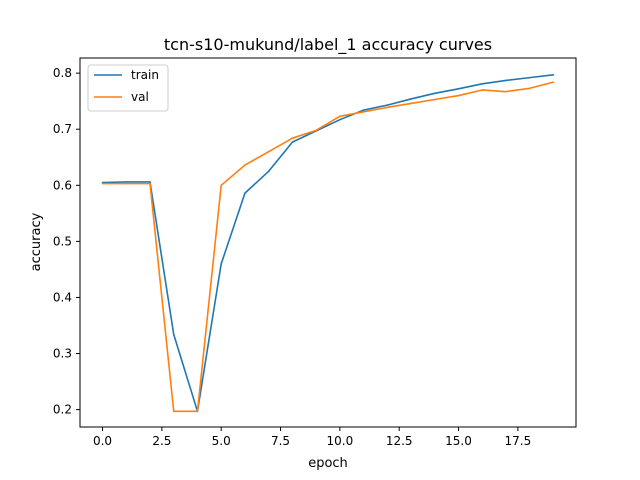  I want to click on y-tick-label: 0.2, so click(62, 410).